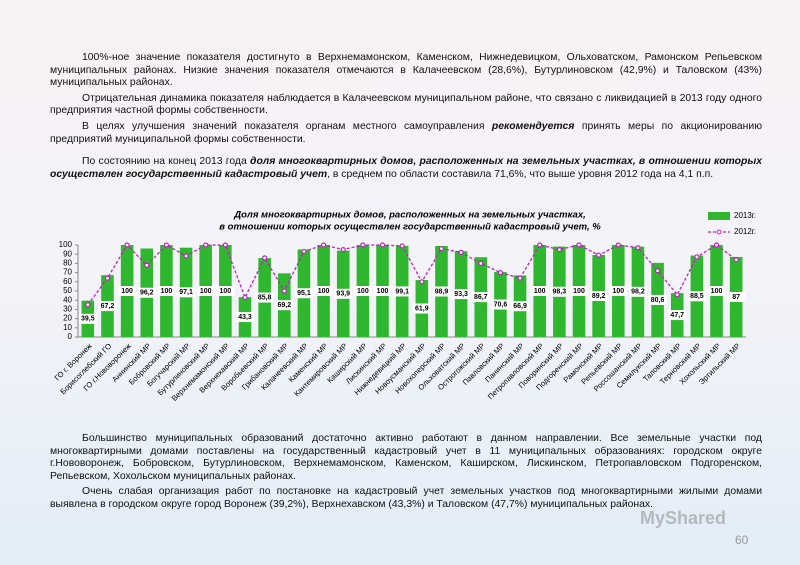 The height and width of the screenshot is (565, 800). Describe the element at coordinates (719, 232) in the screenshot. I see `legend-marker` at that location.